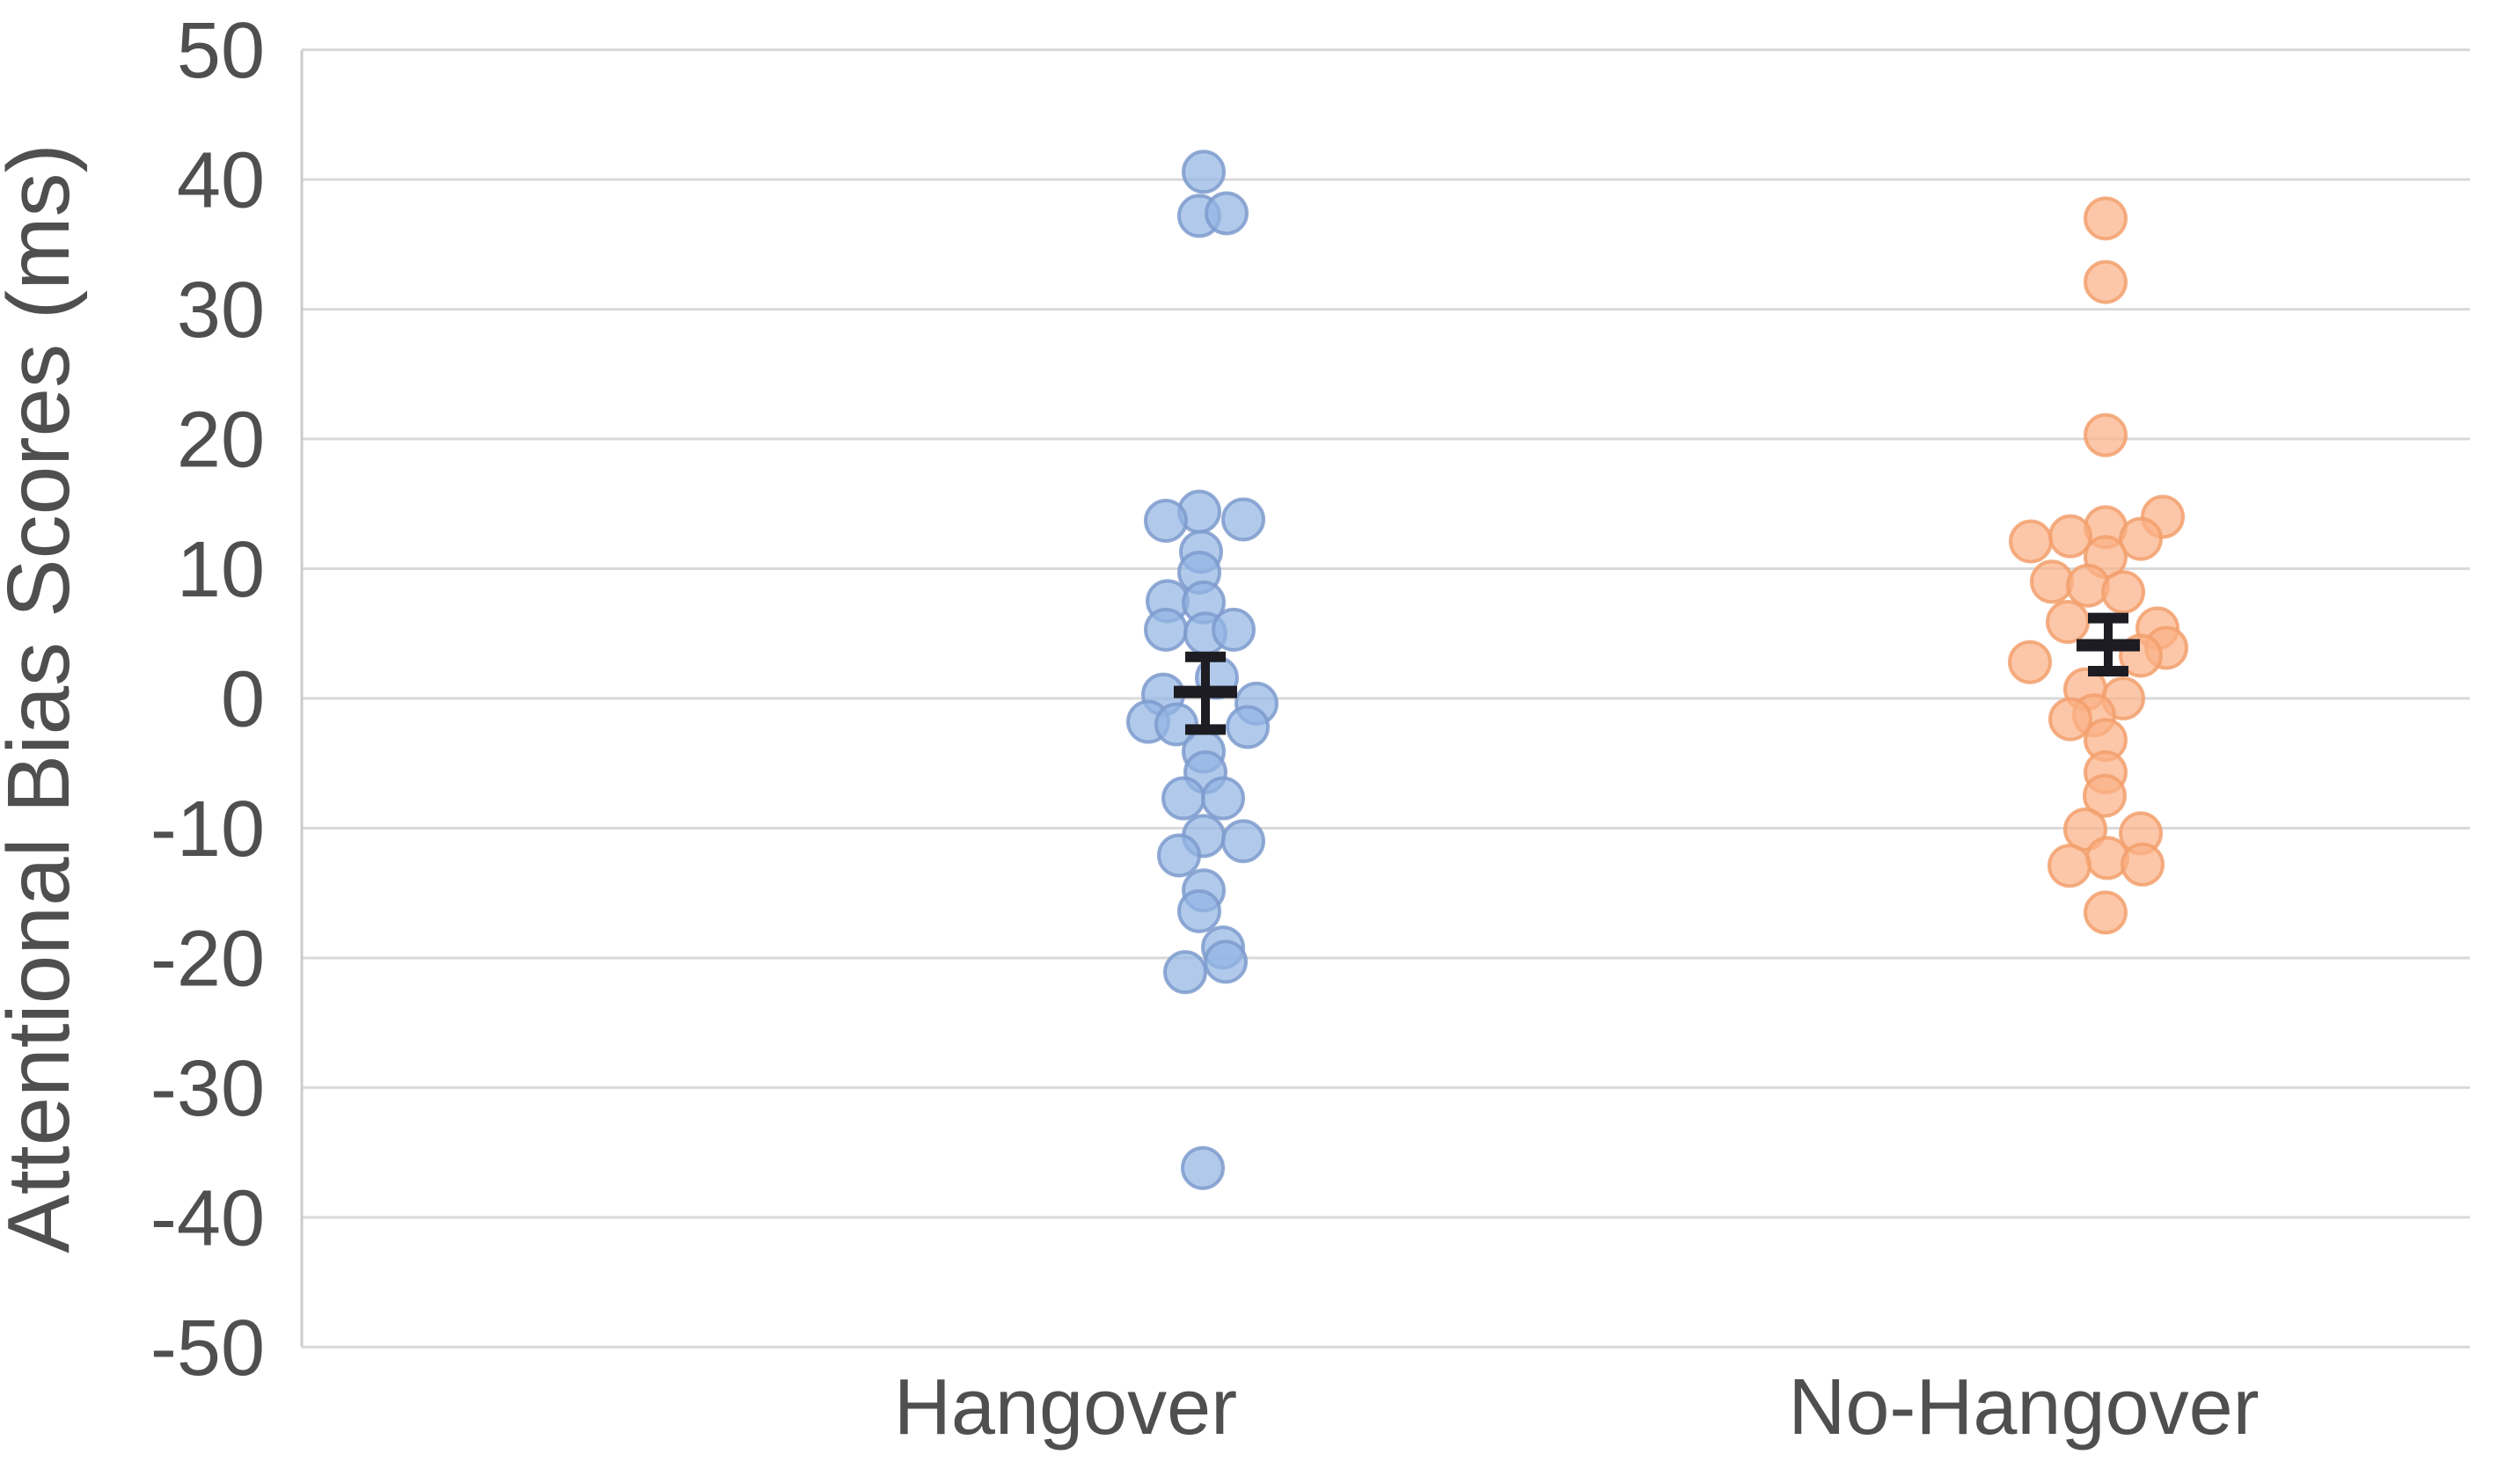  What do you see at coordinates (221, 310) in the screenshot?
I see `y-tick-label: 30` at bounding box center [221, 310].